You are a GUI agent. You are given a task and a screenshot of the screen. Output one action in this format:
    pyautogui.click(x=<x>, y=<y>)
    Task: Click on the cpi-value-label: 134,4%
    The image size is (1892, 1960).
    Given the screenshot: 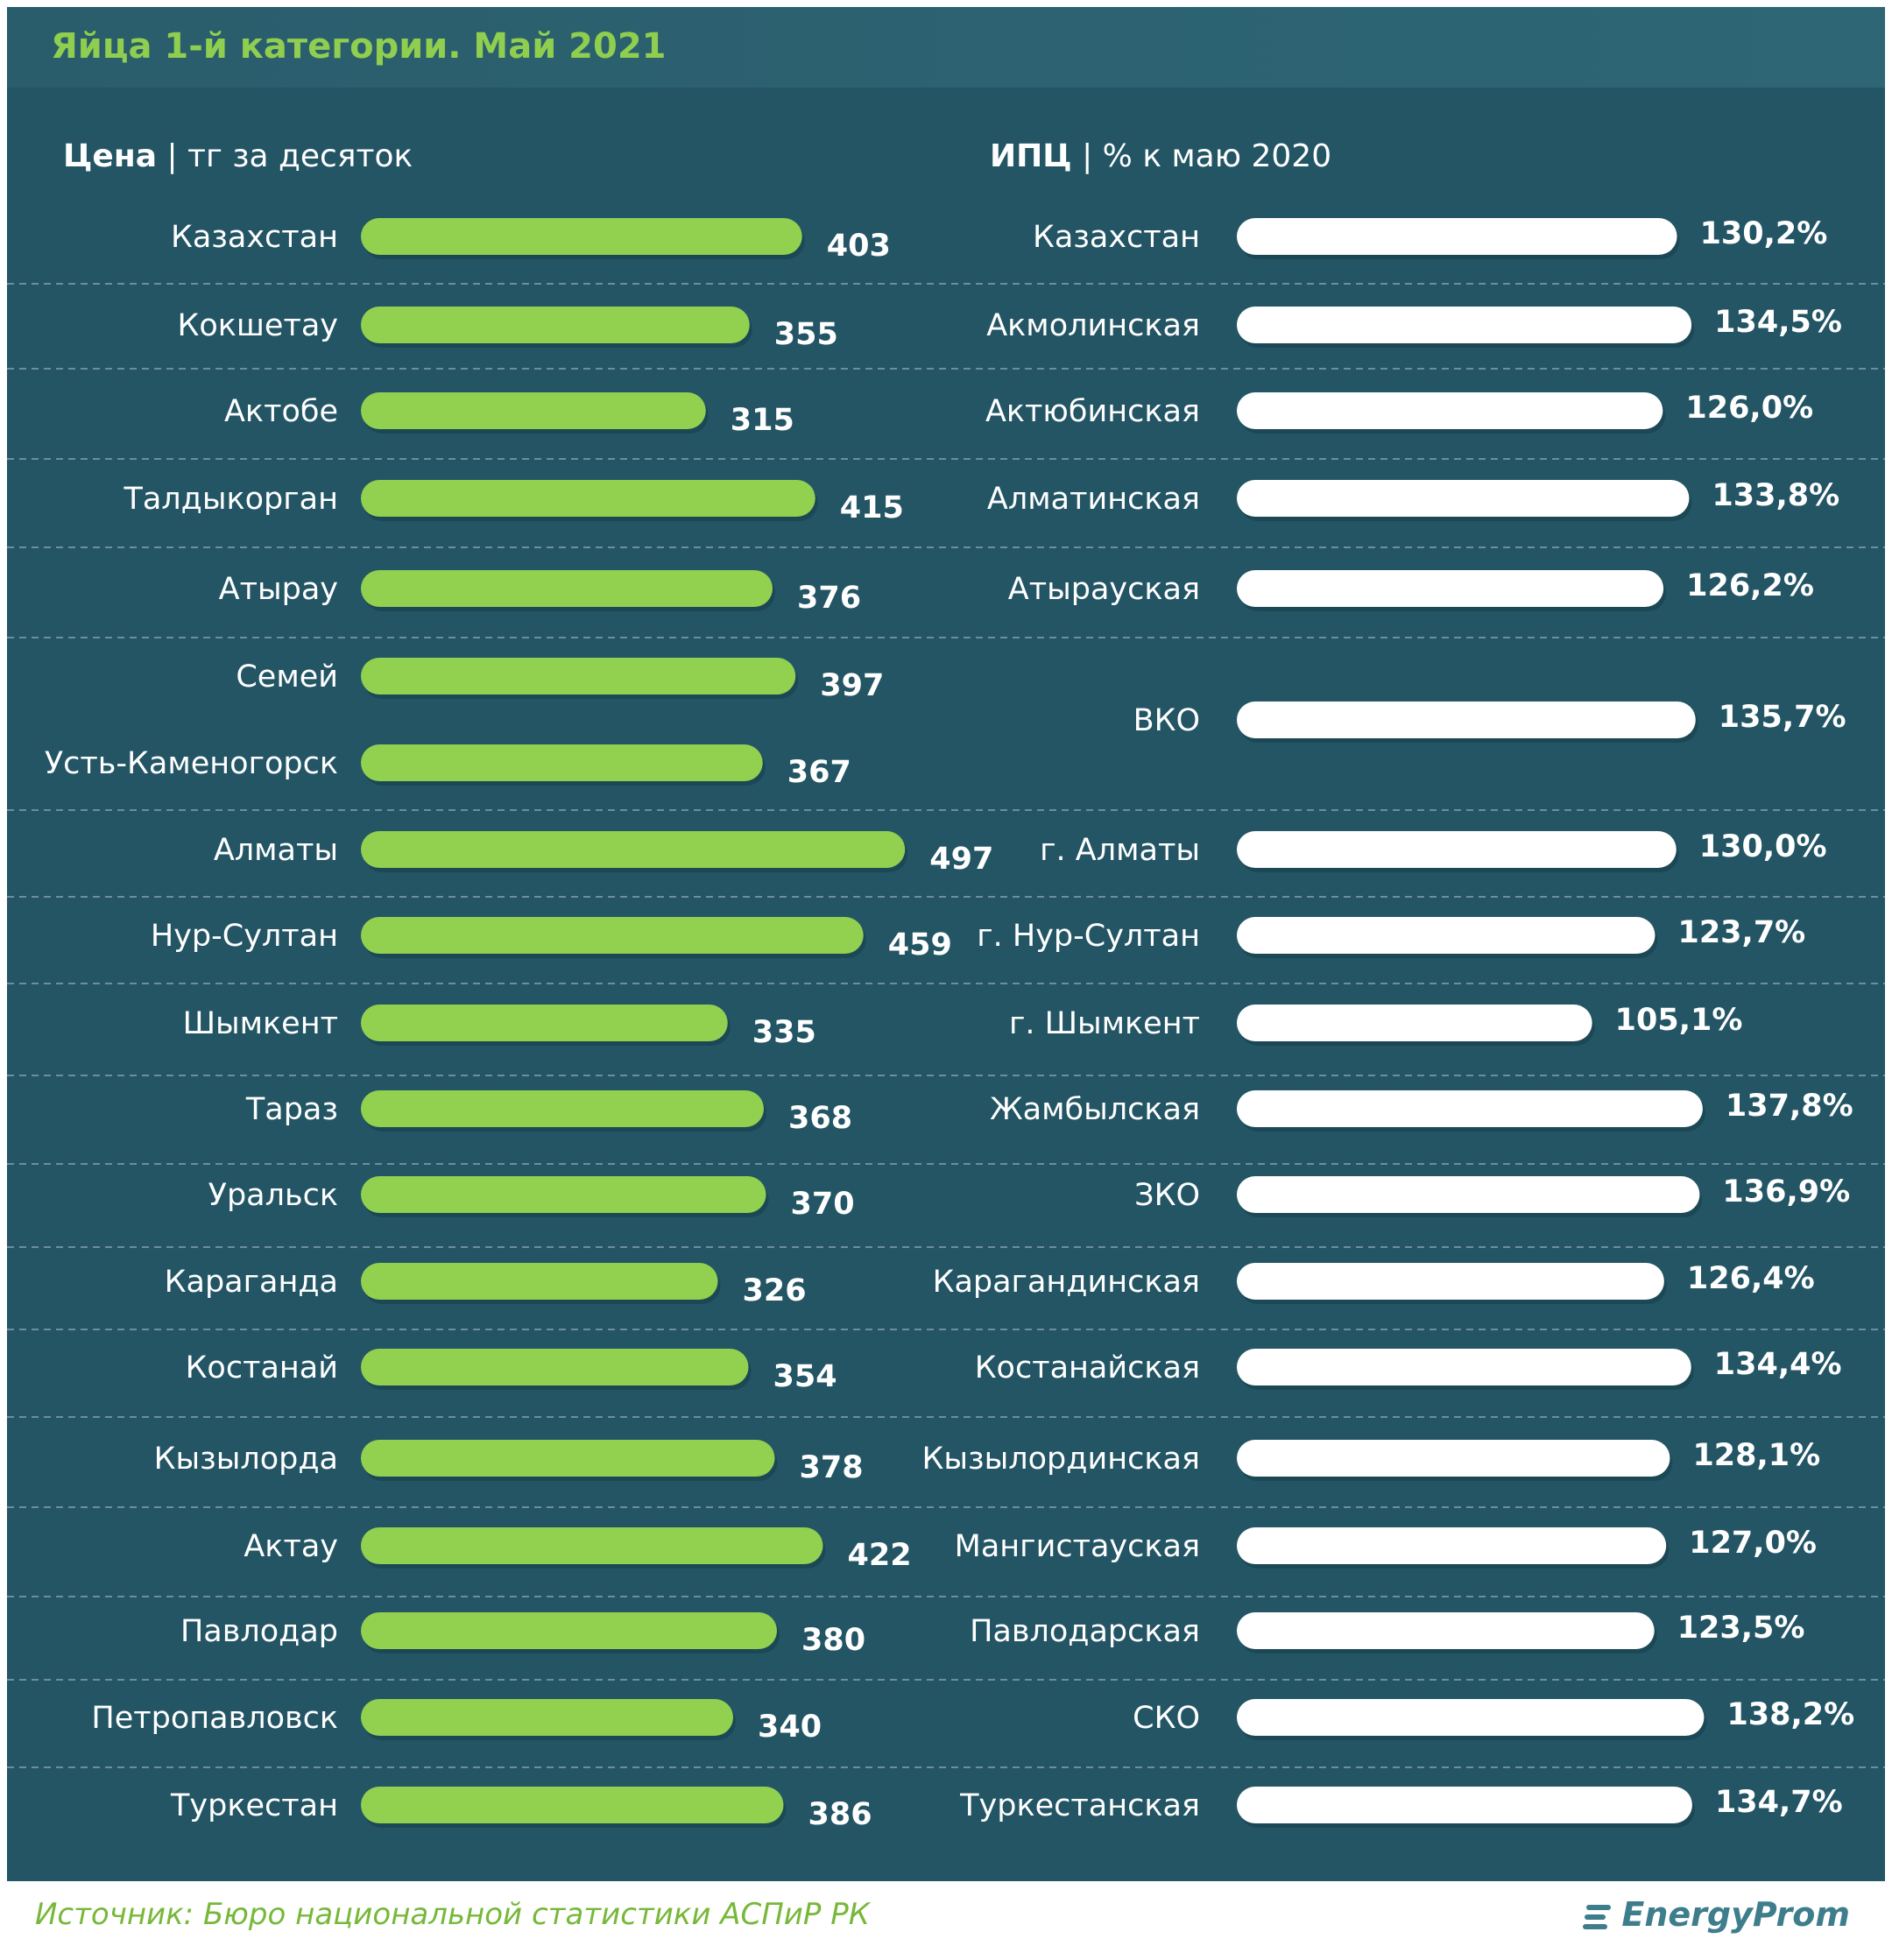 What is the action you would take?
    pyautogui.click(x=1778, y=1364)
    